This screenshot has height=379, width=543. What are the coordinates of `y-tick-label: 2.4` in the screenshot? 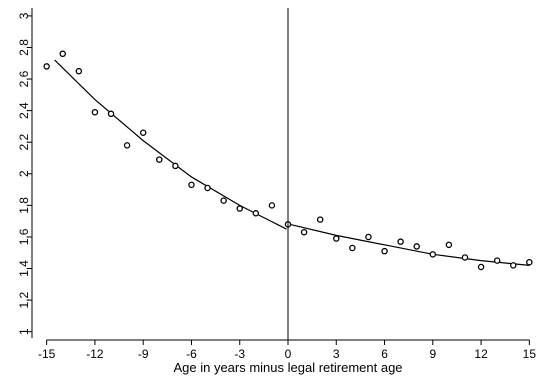 It's located at (24, 110).